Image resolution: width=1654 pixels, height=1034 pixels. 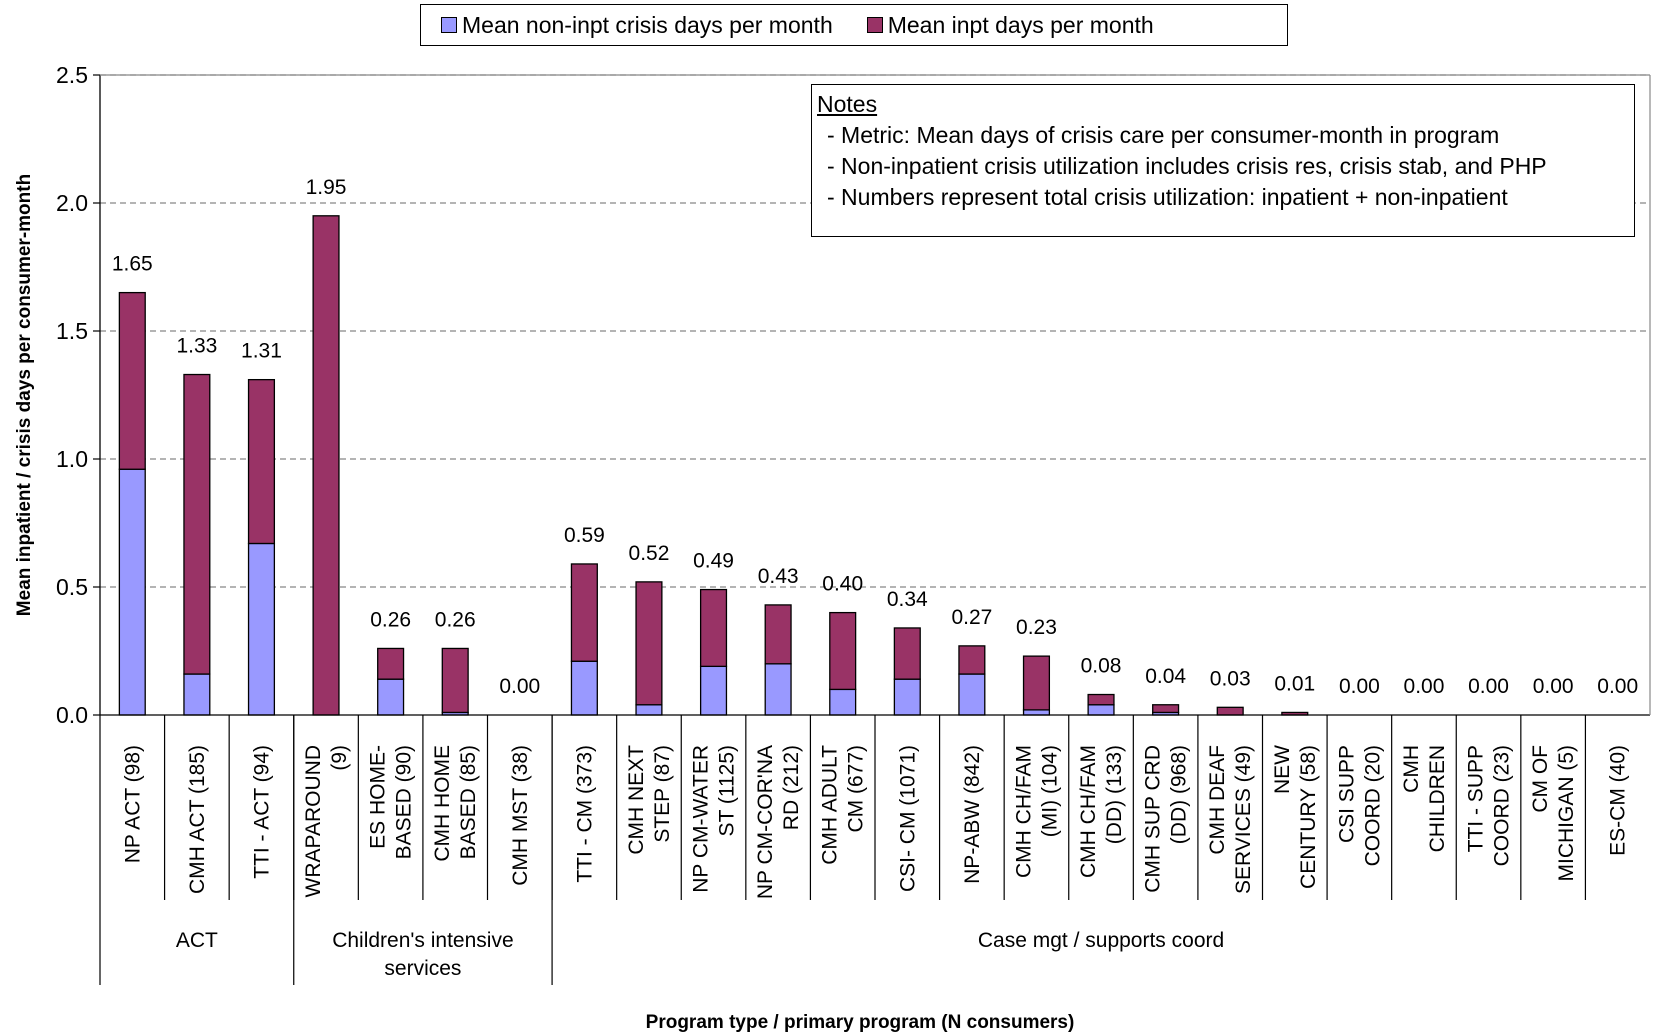 I want to click on x-category-label-line: CMH ACT (185), so click(x=197, y=819).